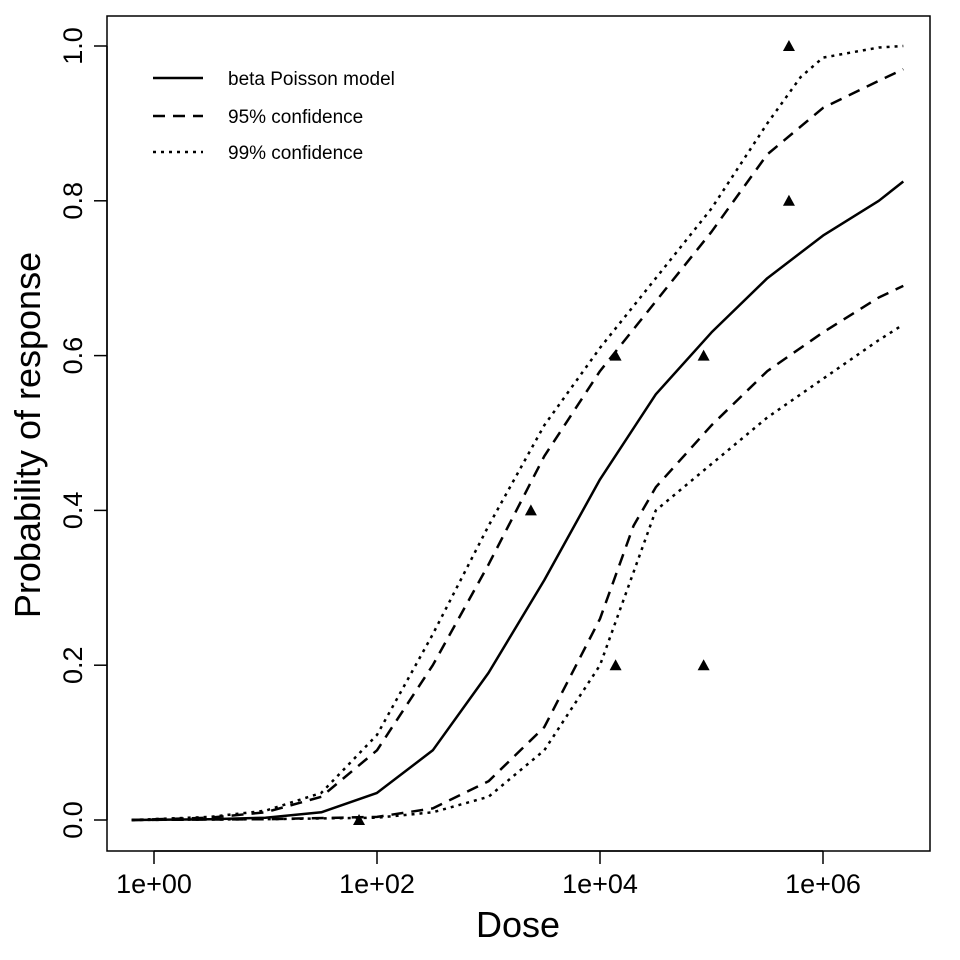 This screenshot has height=960, width=960. Describe the element at coordinates (600, 884) in the screenshot. I see `x-tick-label: 1e+04` at that location.